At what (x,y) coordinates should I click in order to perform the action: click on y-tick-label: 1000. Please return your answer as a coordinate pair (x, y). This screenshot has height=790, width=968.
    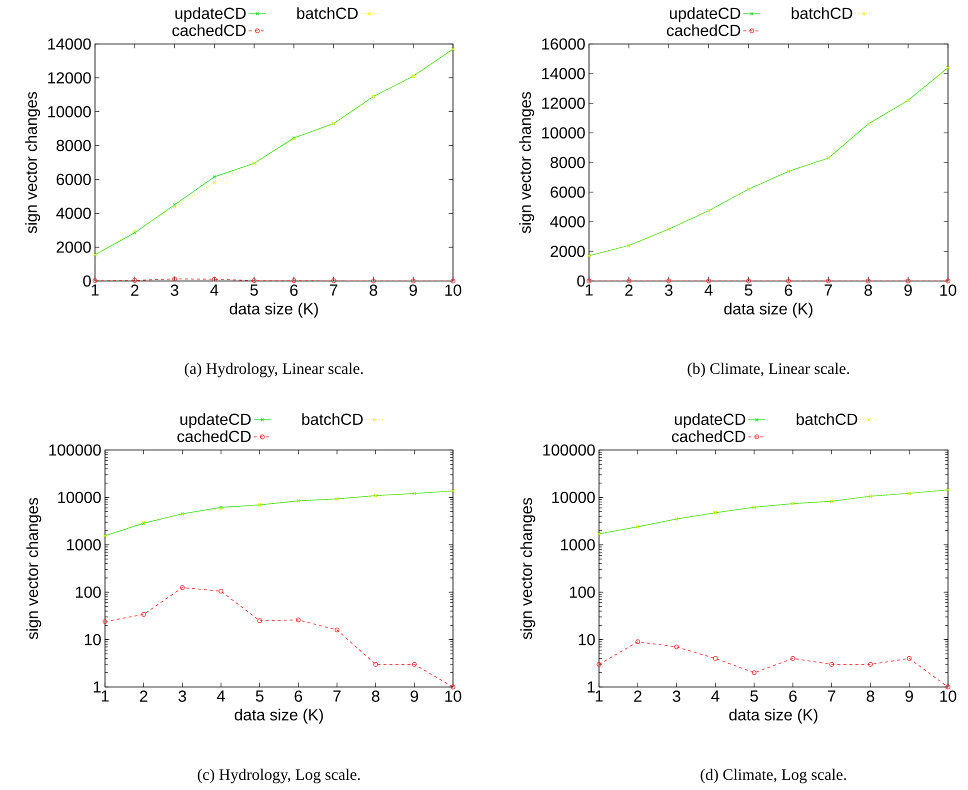
    Looking at the image, I should click on (578, 544).